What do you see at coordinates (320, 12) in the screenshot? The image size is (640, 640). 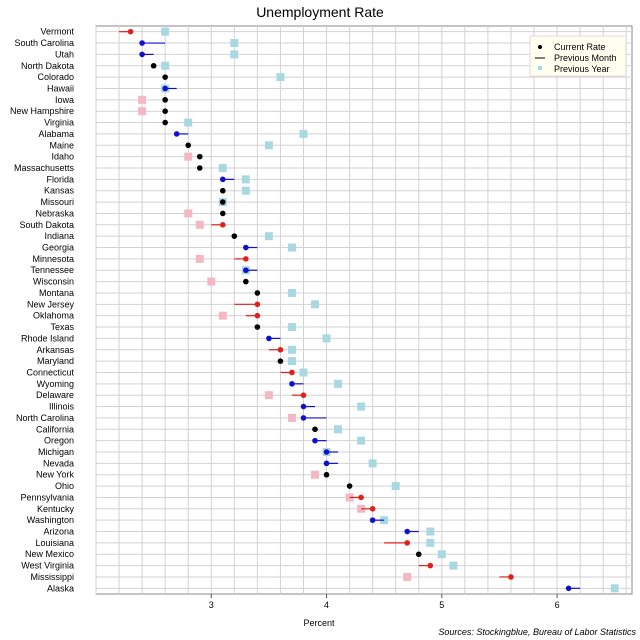 I see `chart-title: Unemployment Rate` at bounding box center [320, 12].